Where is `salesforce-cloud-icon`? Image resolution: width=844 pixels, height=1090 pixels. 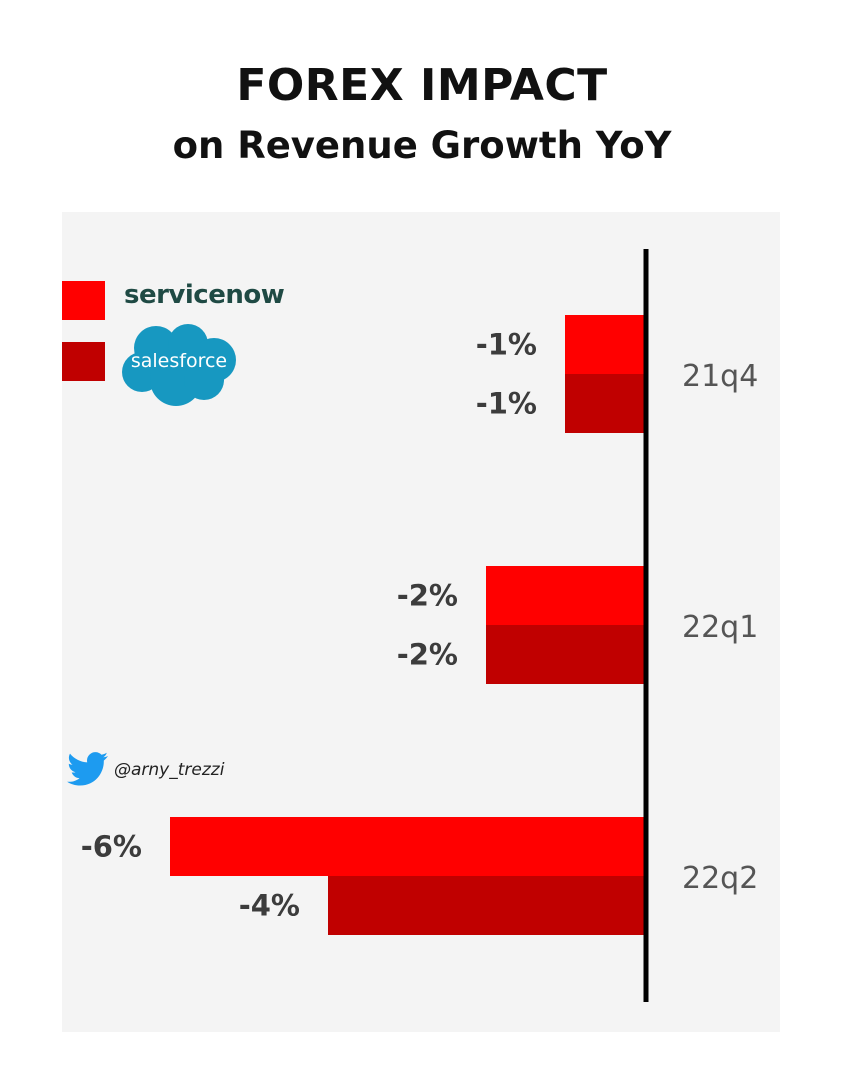
salesforce-cloud-icon is located at coordinates (179, 365).